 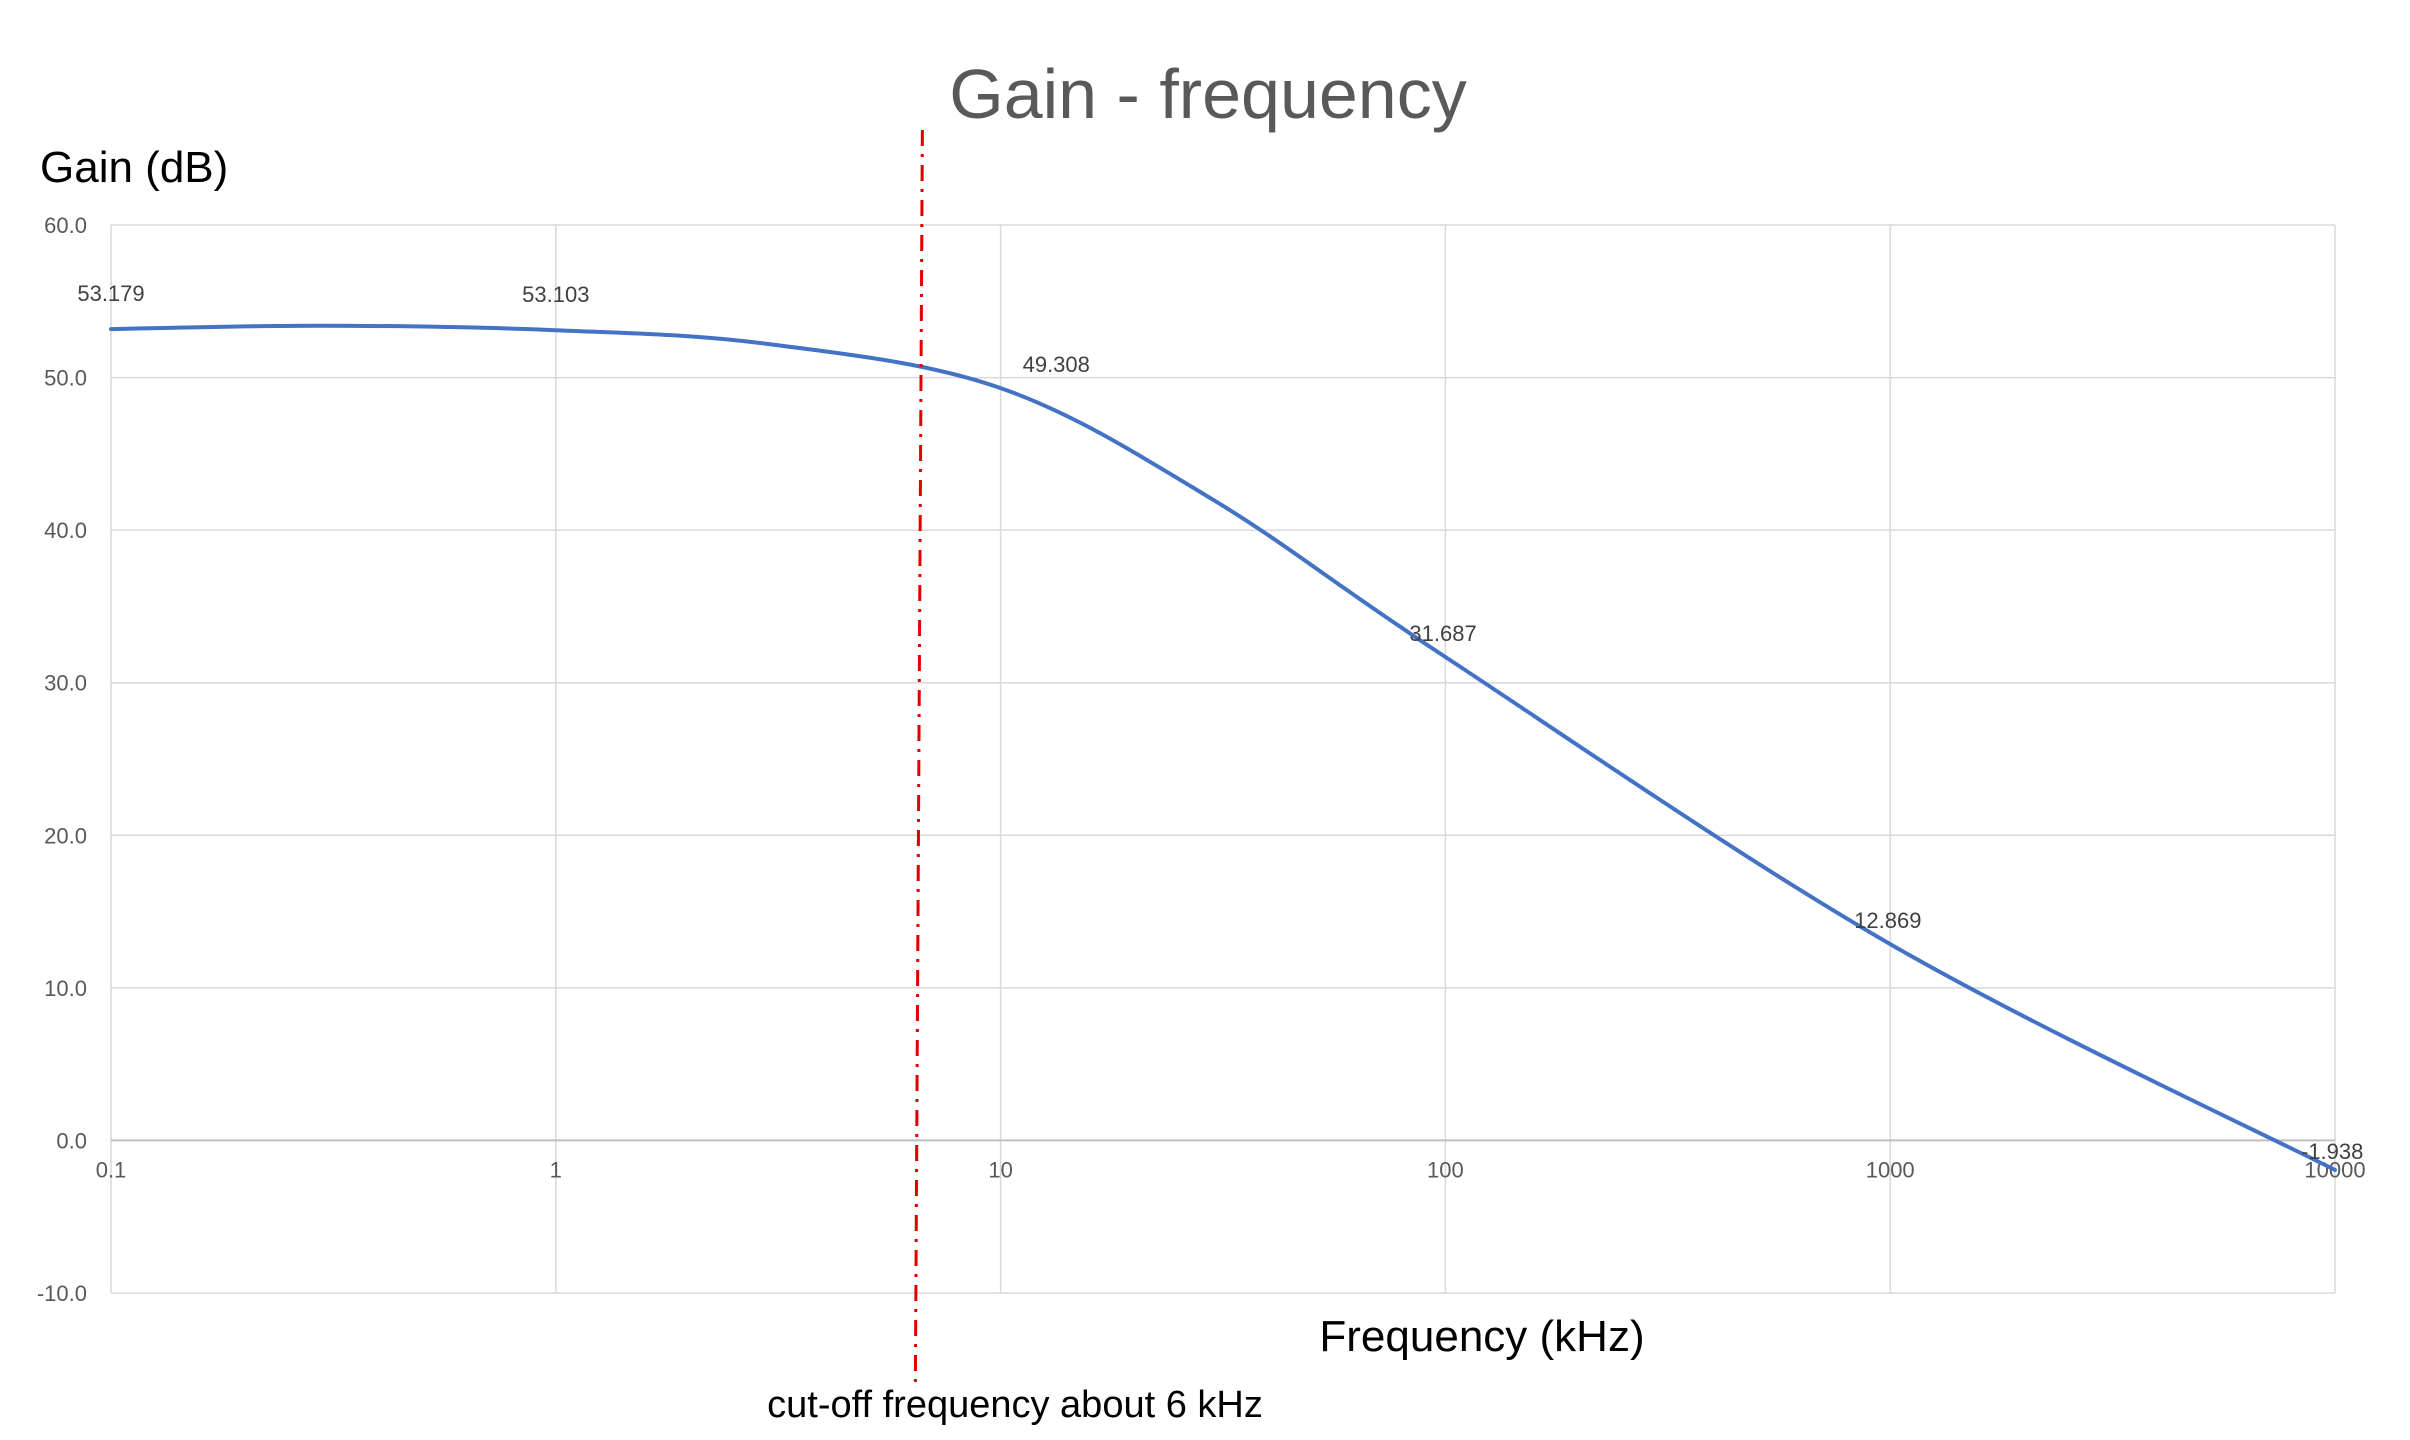 I want to click on y-tick-label: 10.0, so click(x=65, y=988).